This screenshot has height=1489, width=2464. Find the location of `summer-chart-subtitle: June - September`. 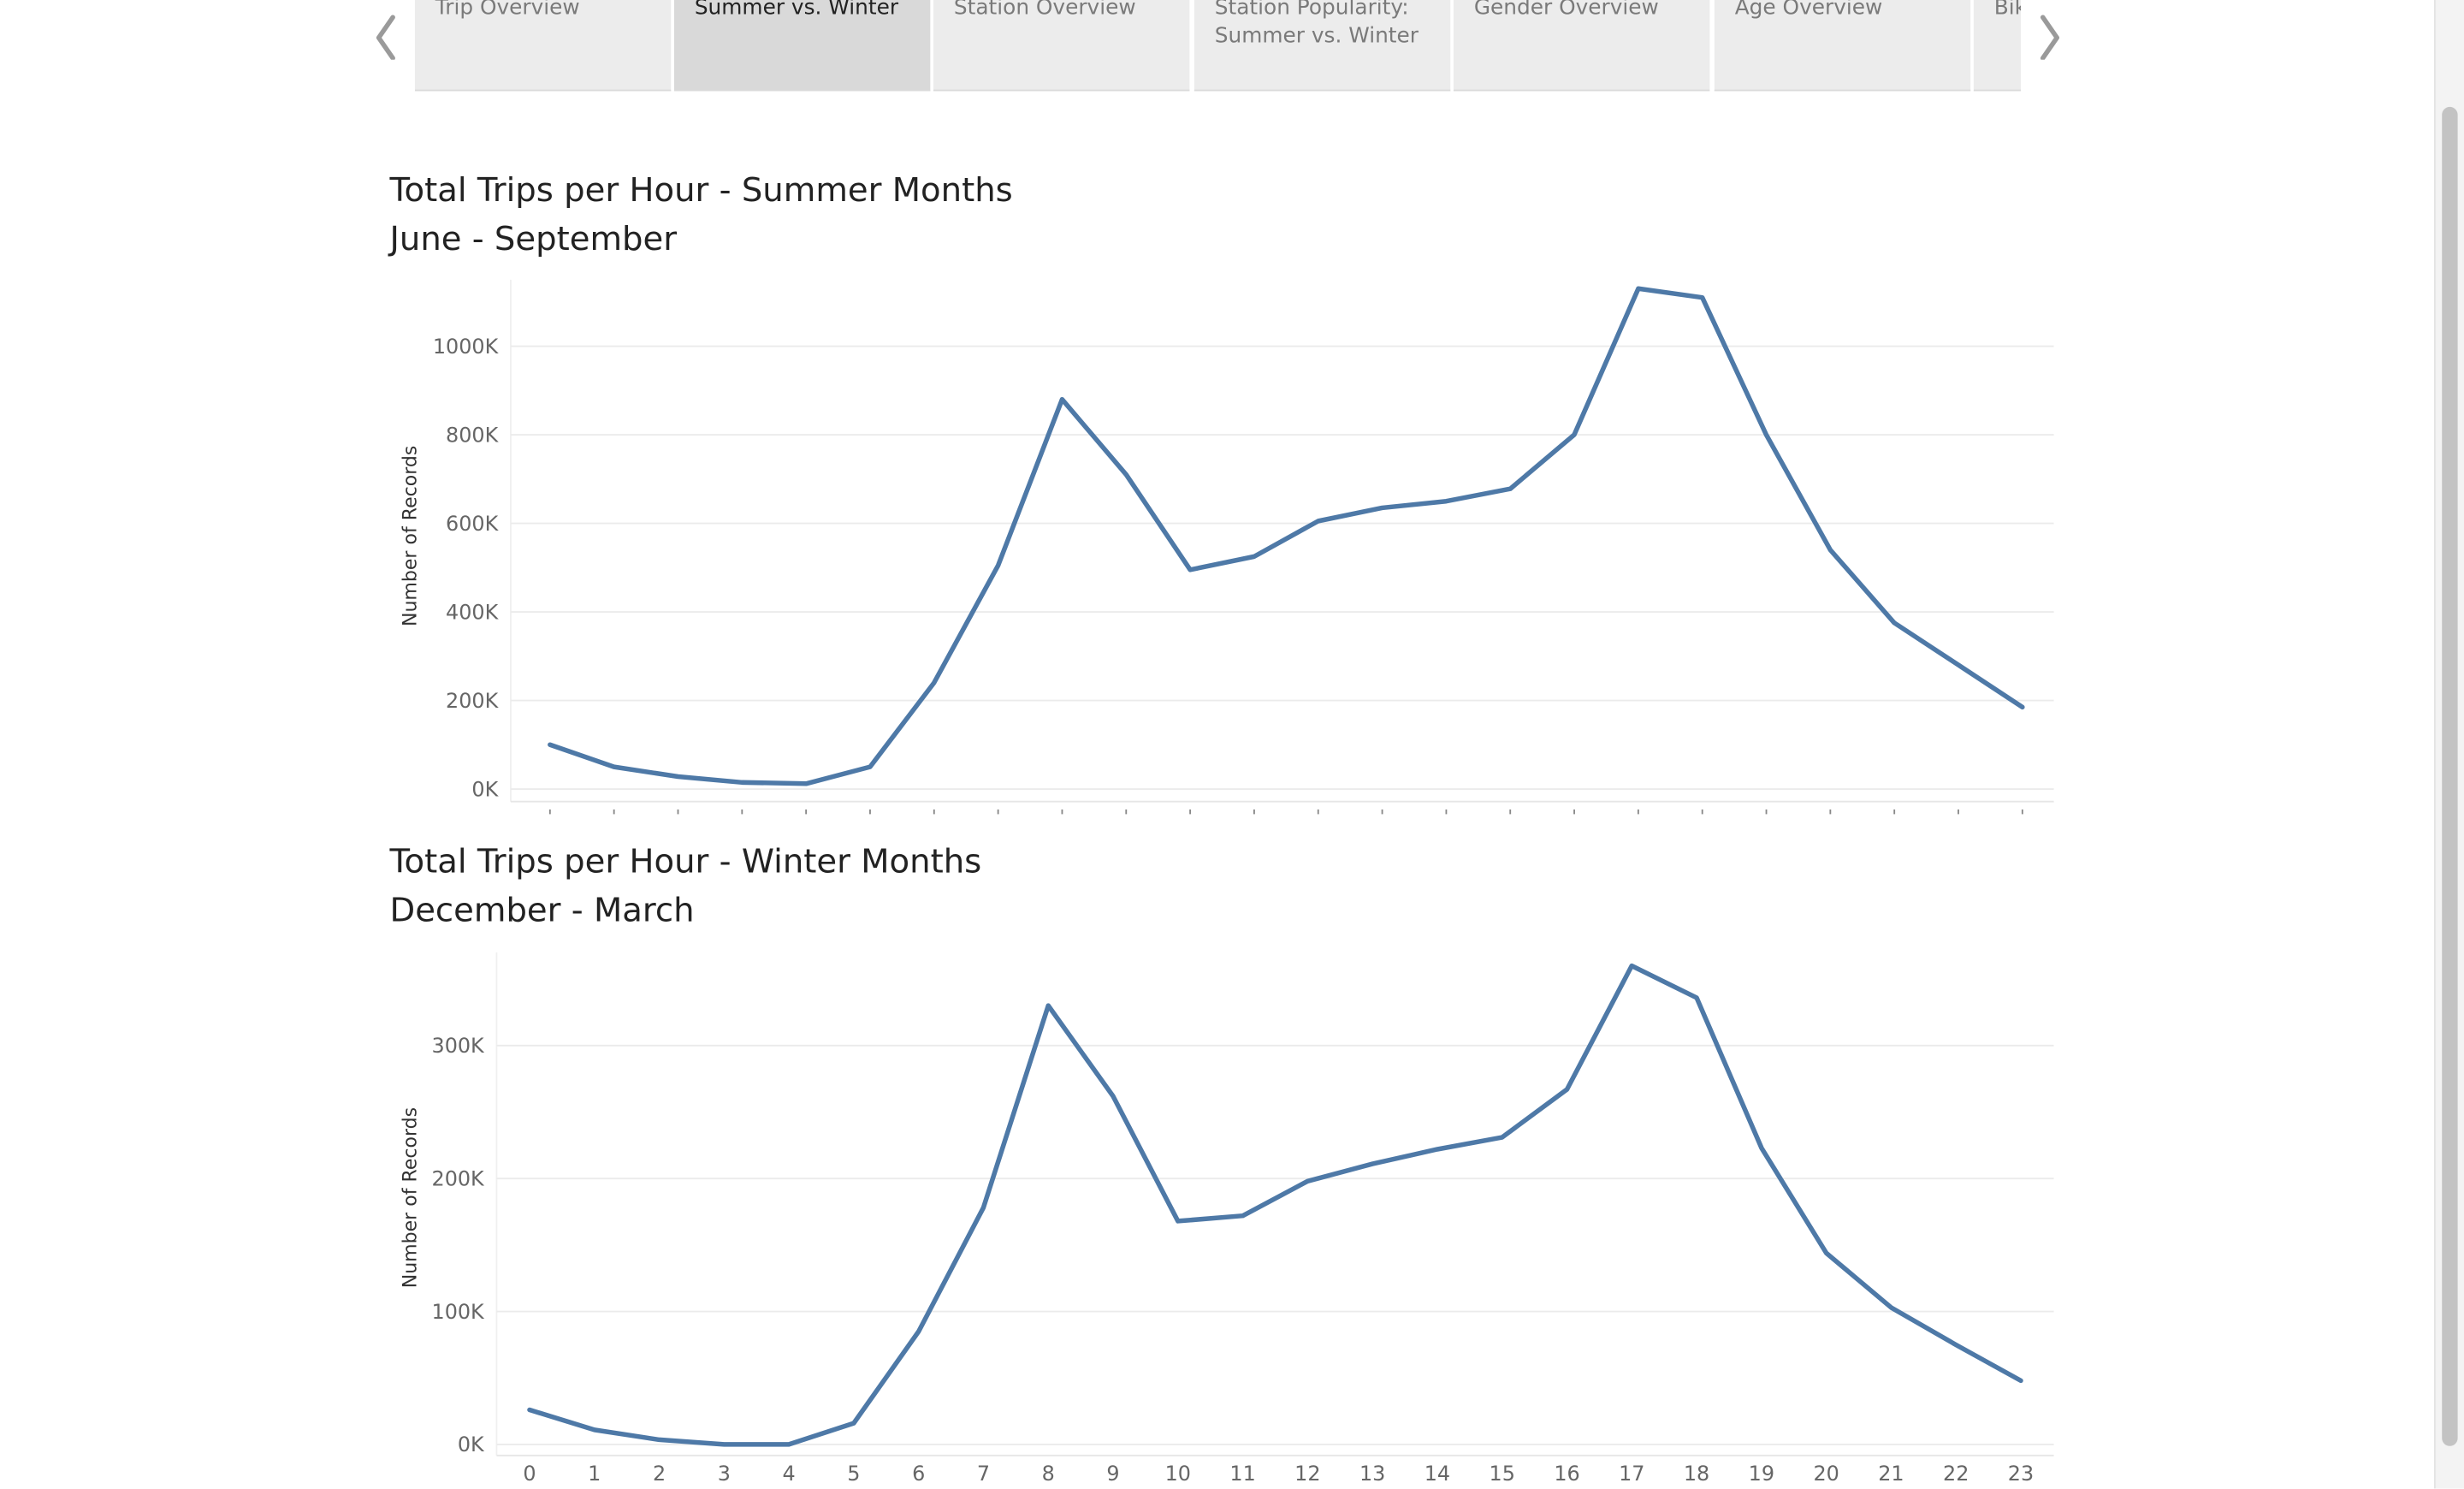

summer-chart-subtitle: June - September is located at coordinates (533, 239).